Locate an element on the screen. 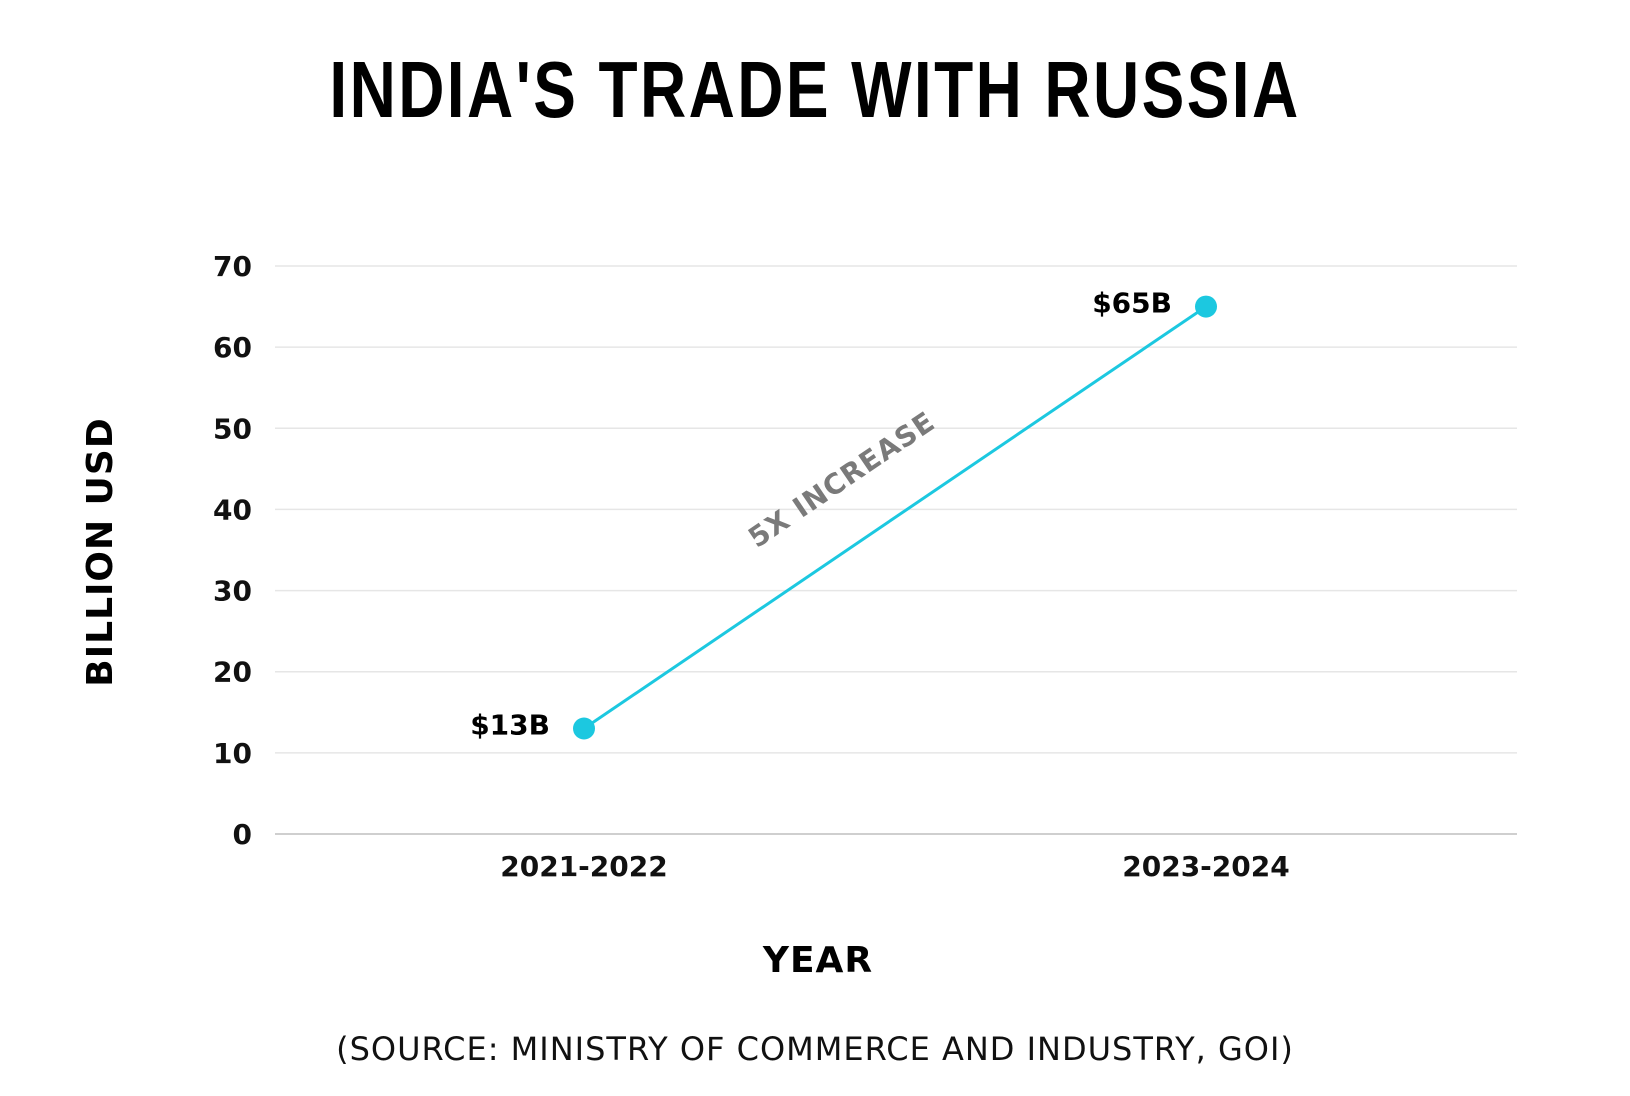 This screenshot has height=1096, width=1630. chart-title: INDIA'S TRADE WITH RUSSIA is located at coordinates (815, 89).